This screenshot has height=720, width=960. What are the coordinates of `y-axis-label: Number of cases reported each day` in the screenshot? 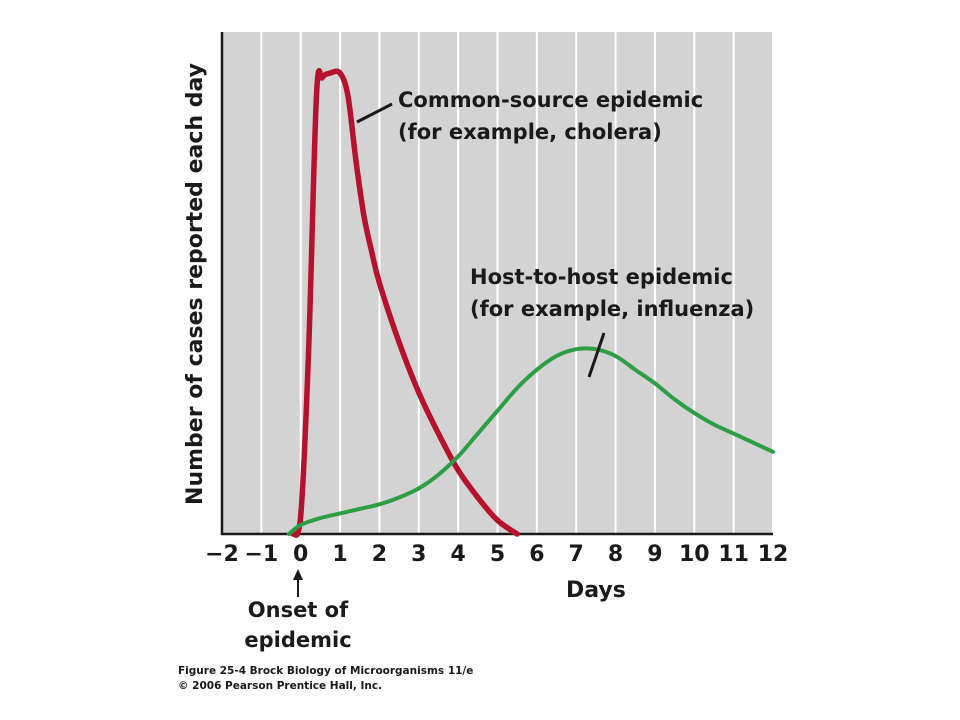 It's located at (195, 284).